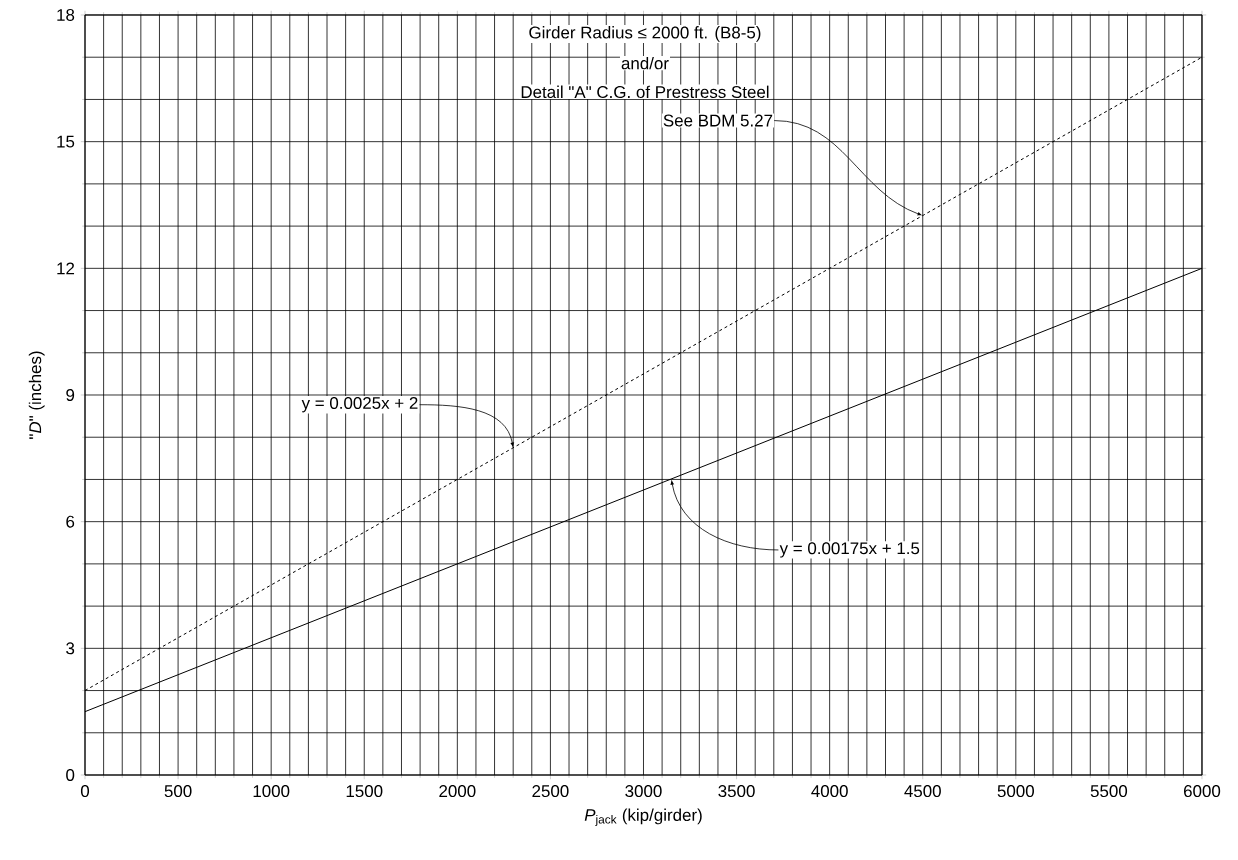 The height and width of the screenshot is (860, 1238). What do you see at coordinates (550, 791) in the screenshot?
I see `x-tick-label: 2500` at bounding box center [550, 791].